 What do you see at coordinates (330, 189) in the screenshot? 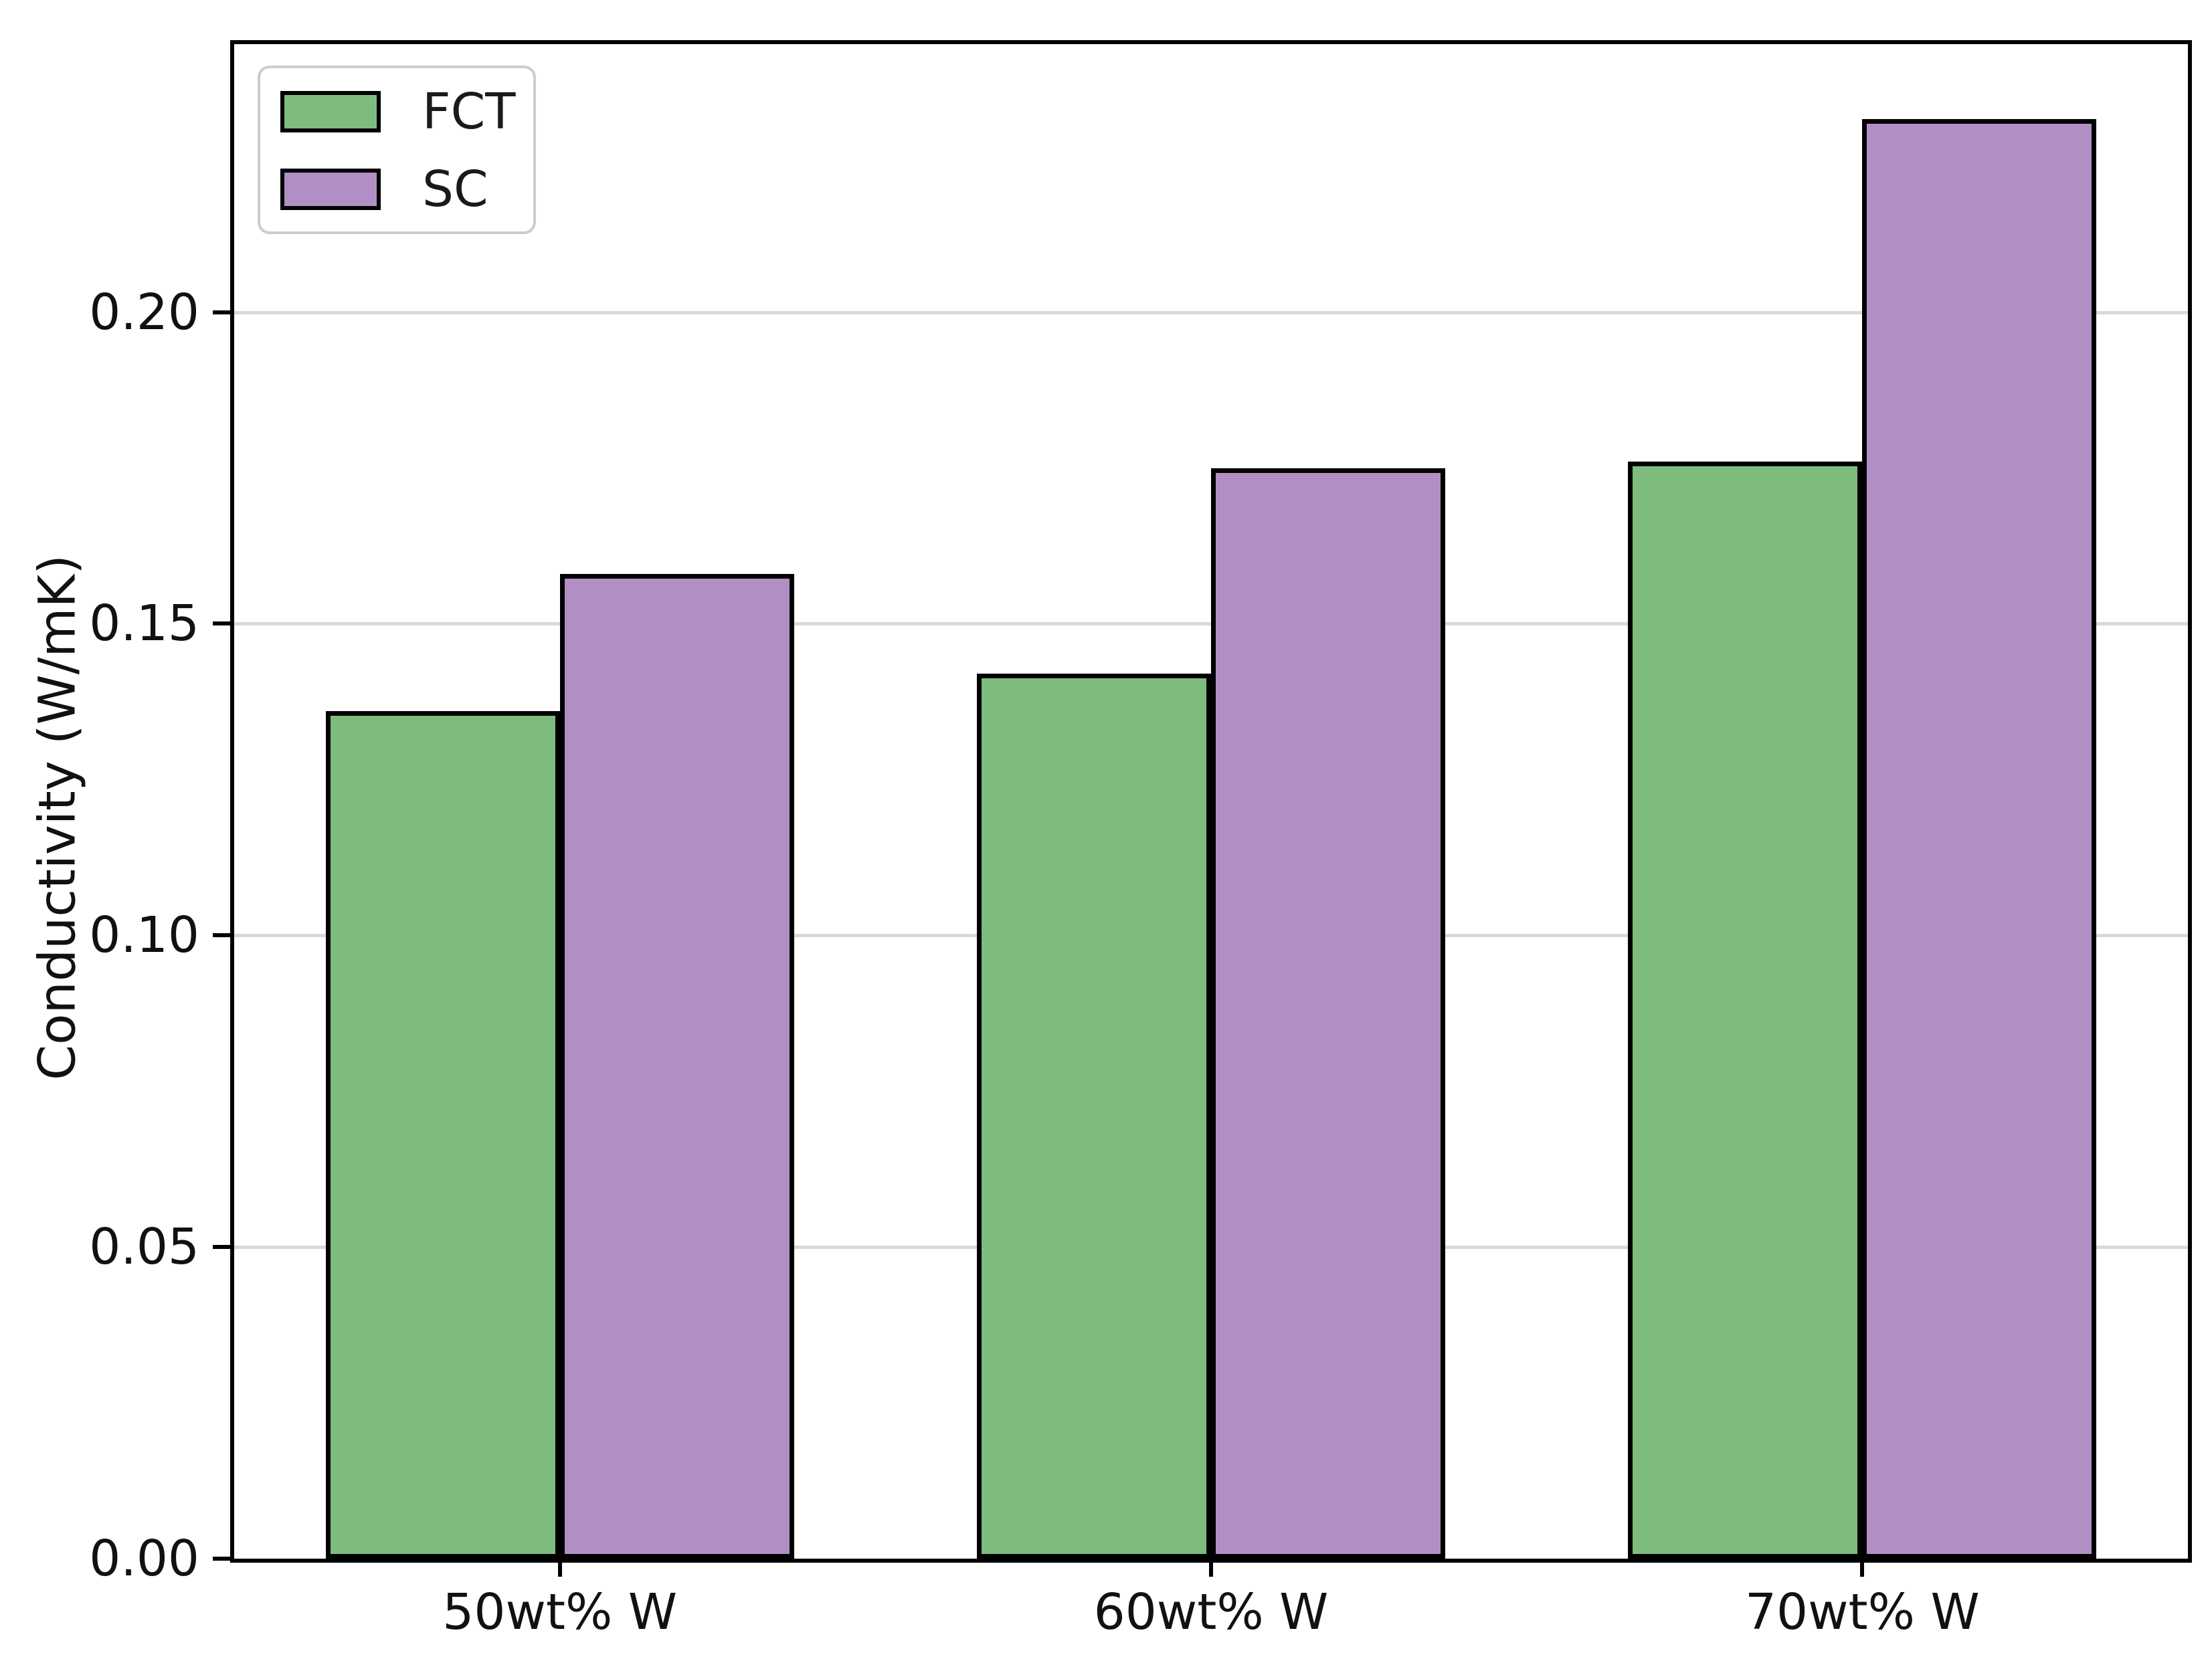
I see `legend-swatch-sc` at bounding box center [330, 189].